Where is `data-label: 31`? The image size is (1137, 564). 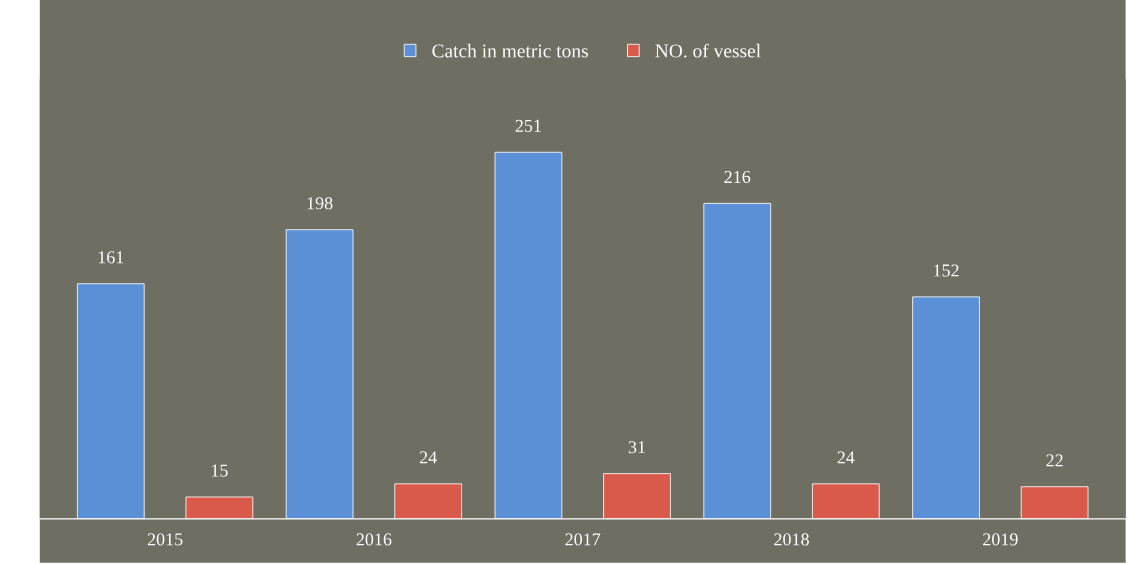 data-label: 31 is located at coordinates (636, 447).